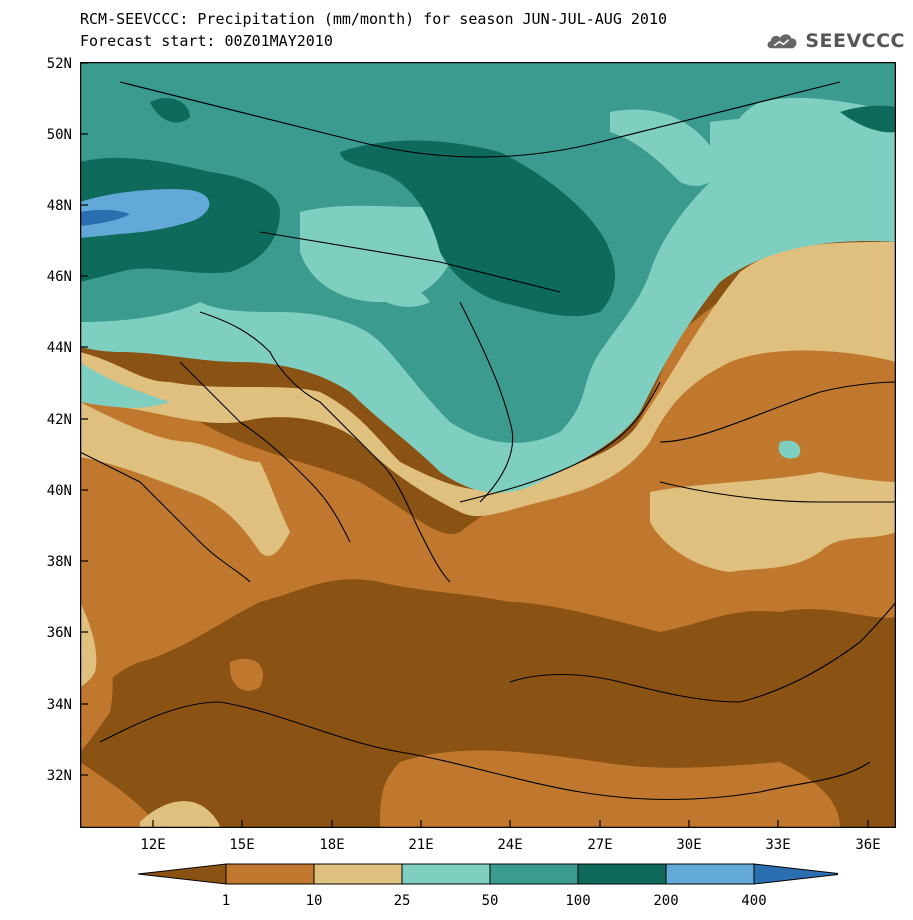 The height and width of the screenshot is (920, 913). I want to click on lon-ticks, so click(510, 824).